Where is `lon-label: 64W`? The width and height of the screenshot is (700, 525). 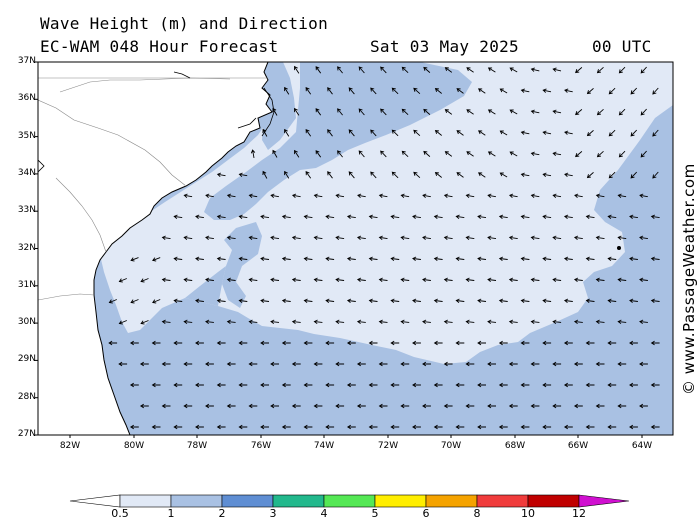
lon-label: 64W is located at coordinates (642, 446).